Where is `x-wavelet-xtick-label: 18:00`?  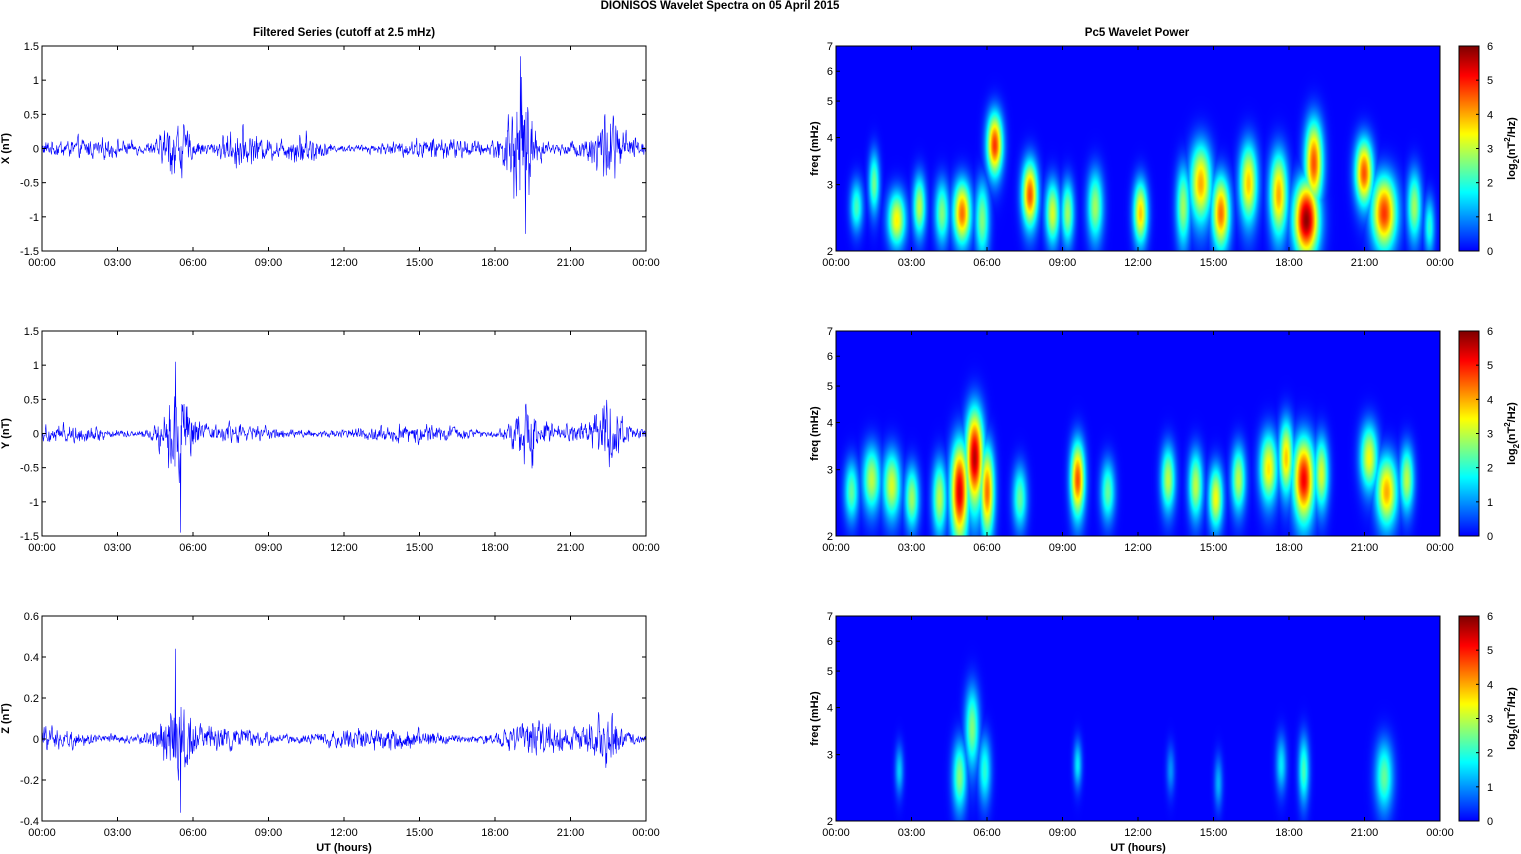
x-wavelet-xtick-label: 18:00 is located at coordinates (1289, 263).